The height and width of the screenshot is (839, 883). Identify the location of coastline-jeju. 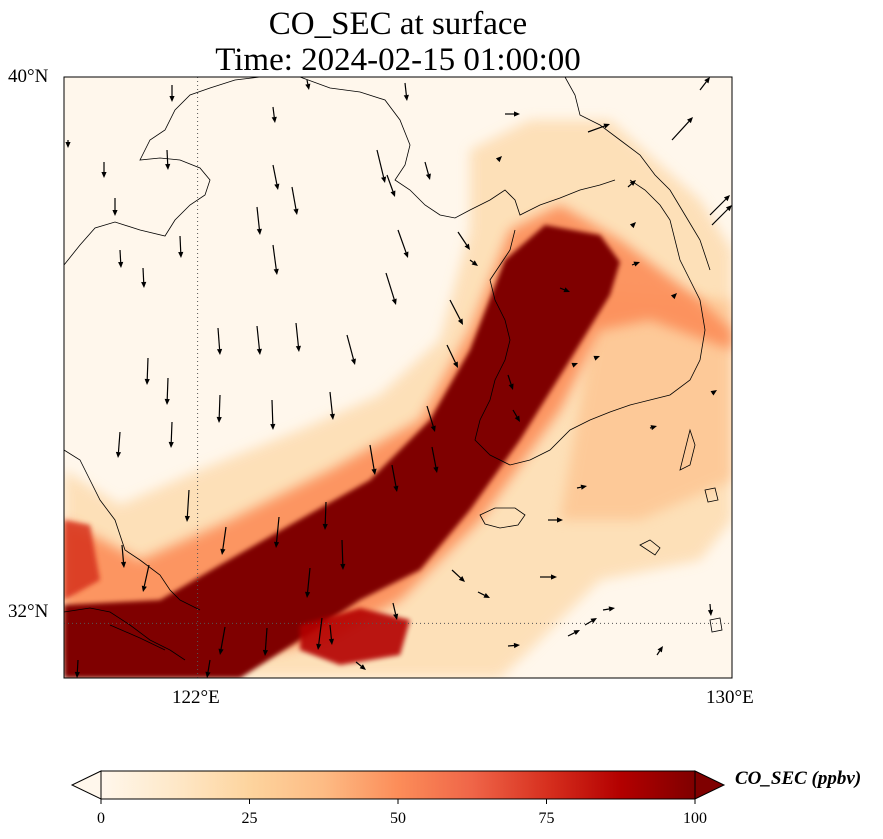
(502, 518).